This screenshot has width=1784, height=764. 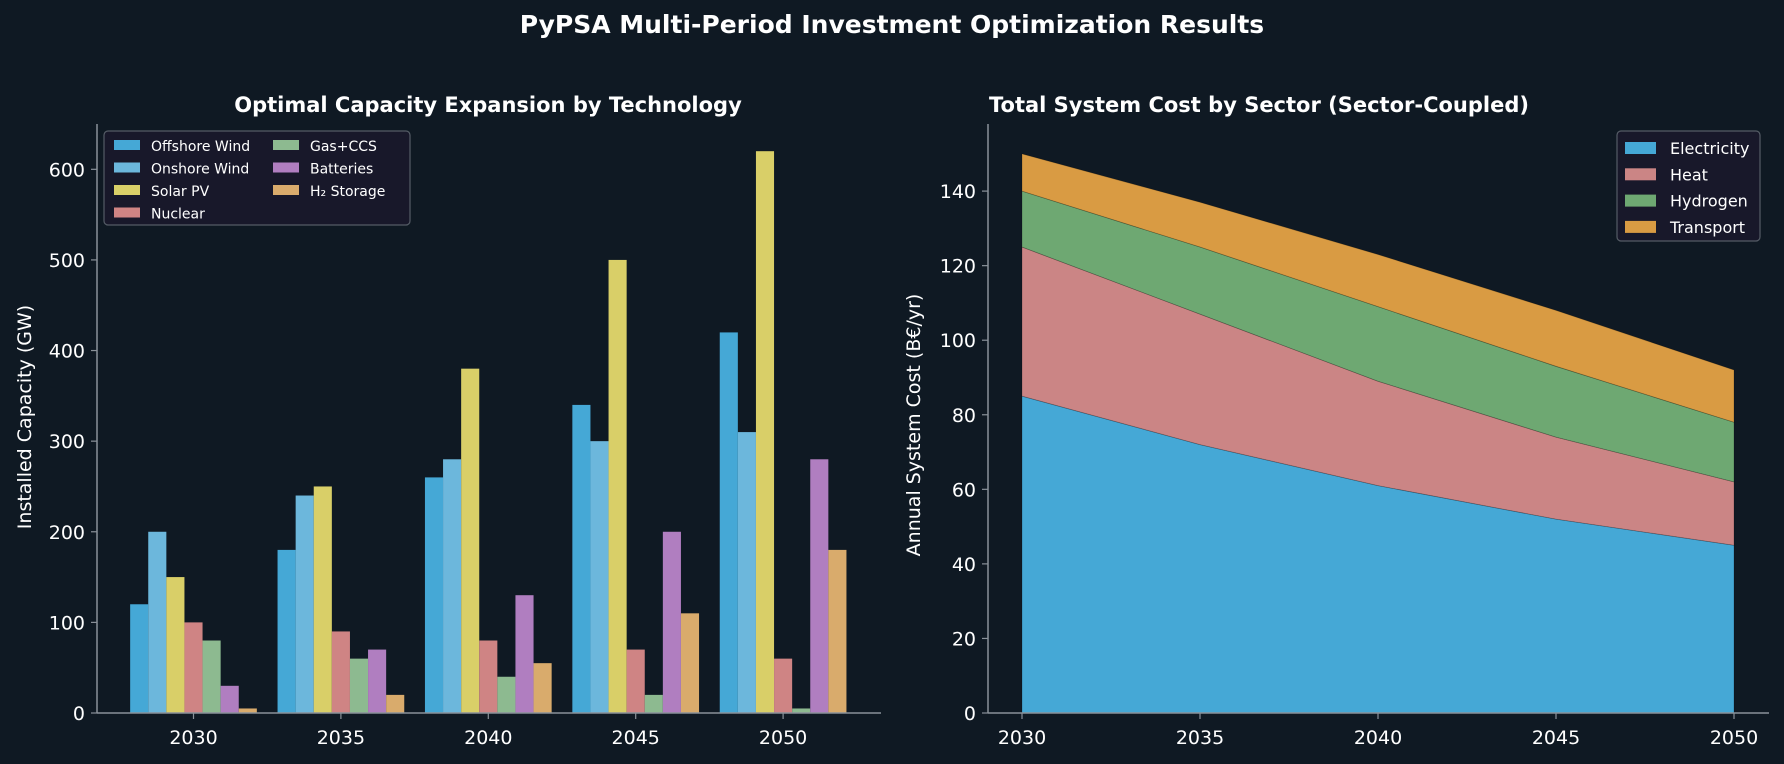 I want to click on y-tick-label: 60, so click(x=964, y=490).